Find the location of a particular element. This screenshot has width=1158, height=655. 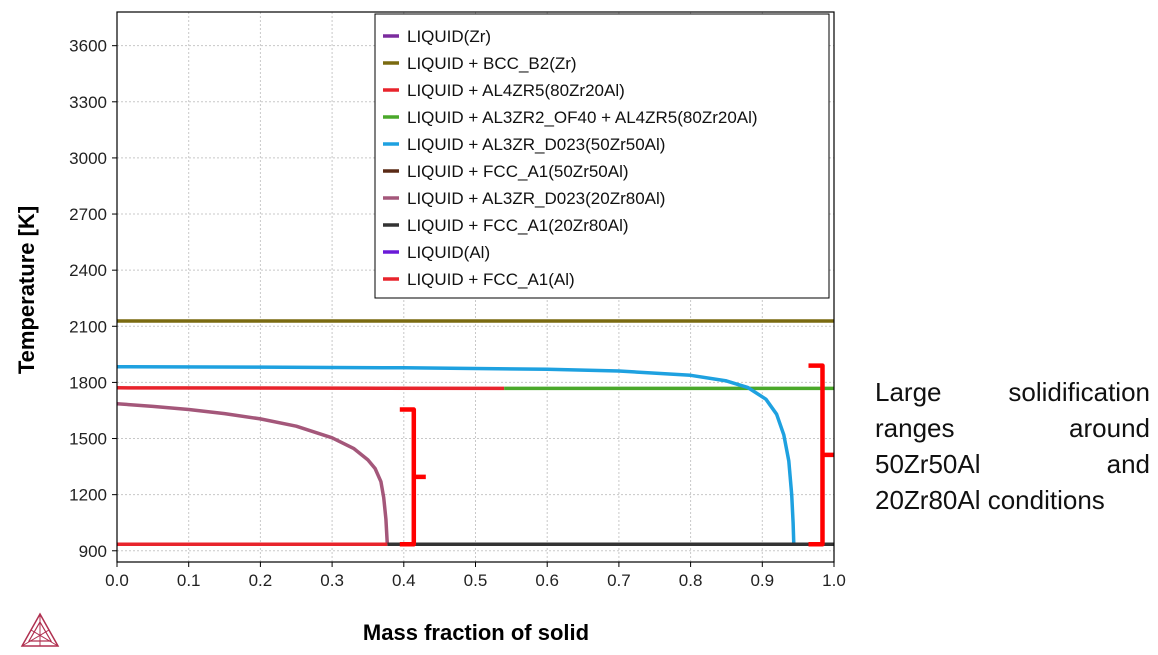

x-tick-label: 0.5 is located at coordinates (476, 580).